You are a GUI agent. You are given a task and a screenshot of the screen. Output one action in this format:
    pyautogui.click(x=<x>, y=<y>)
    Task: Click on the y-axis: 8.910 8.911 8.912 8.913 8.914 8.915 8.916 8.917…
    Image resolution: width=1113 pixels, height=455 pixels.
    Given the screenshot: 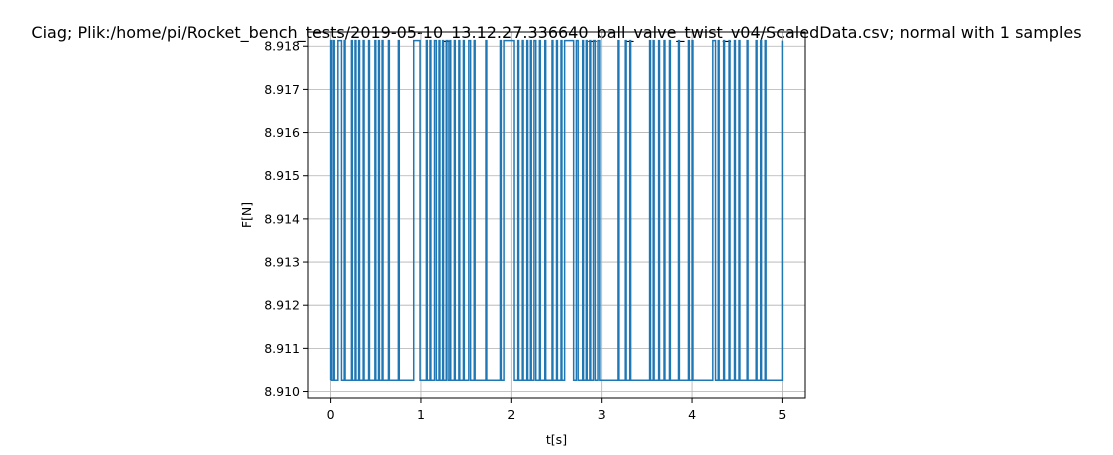 What is the action you would take?
    pyautogui.click(x=286, y=219)
    